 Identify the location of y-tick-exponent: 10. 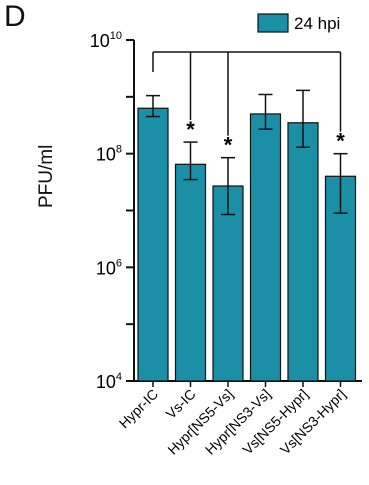
(116, 36).